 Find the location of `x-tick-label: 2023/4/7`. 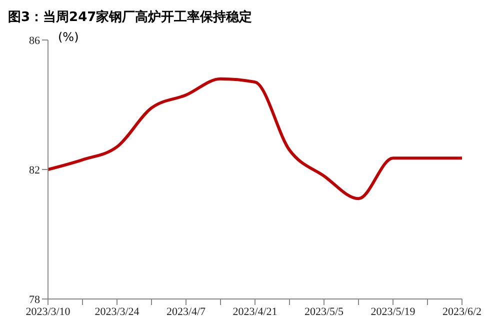

x-tick-label: 2023/4/7 is located at coordinates (186, 312).